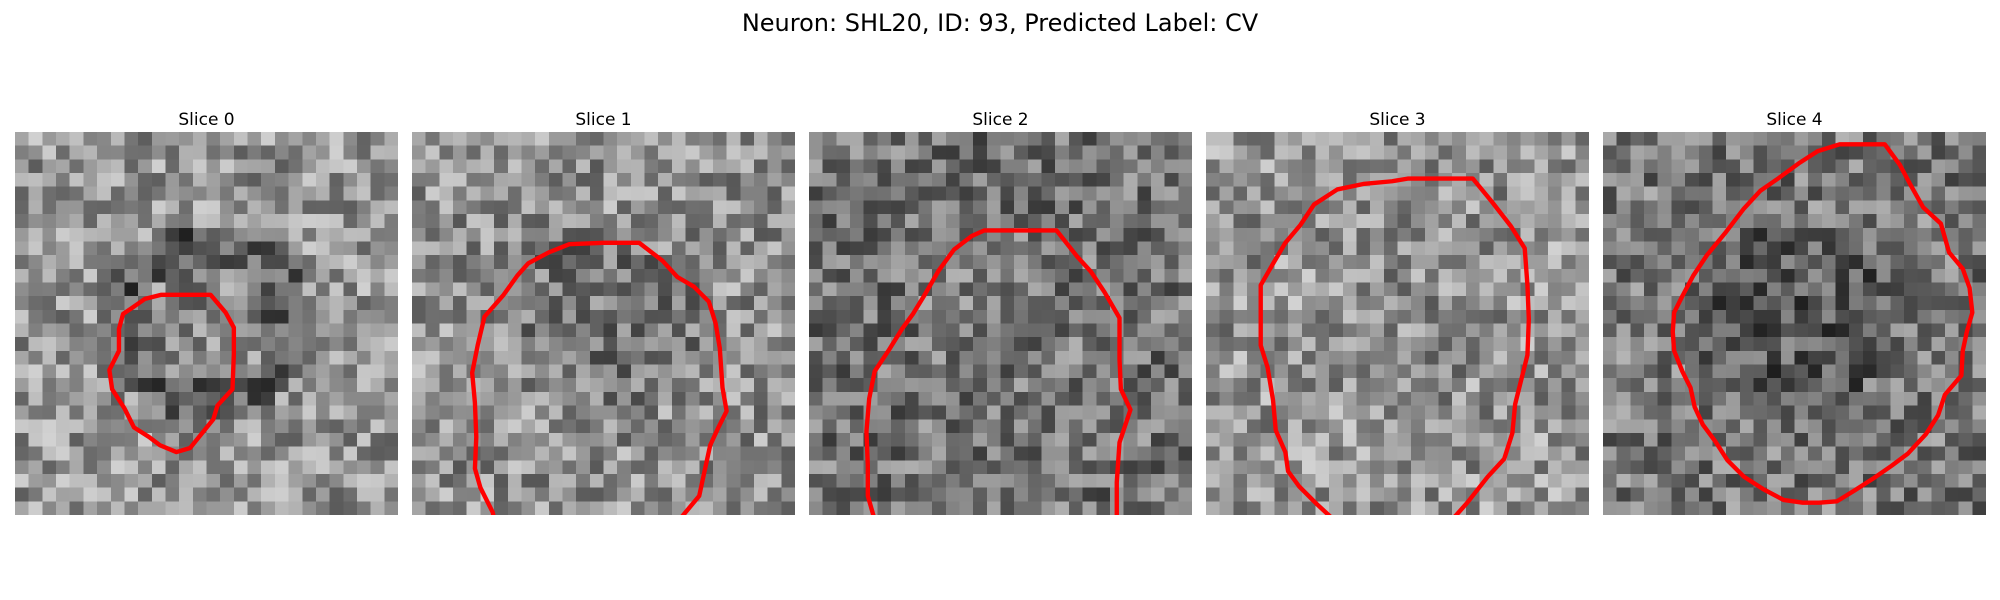  Describe the element at coordinates (1794, 120) in the screenshot. I see `slice-title-4: Slice 4` at that location.